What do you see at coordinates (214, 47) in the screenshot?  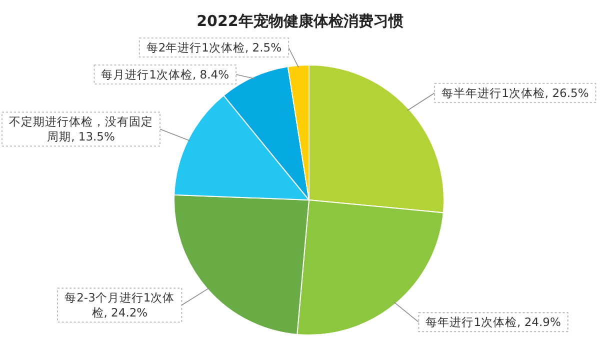 I see `slice-label: 每2年进行1次体检, 2.5%` at bounding box center [214, 47].